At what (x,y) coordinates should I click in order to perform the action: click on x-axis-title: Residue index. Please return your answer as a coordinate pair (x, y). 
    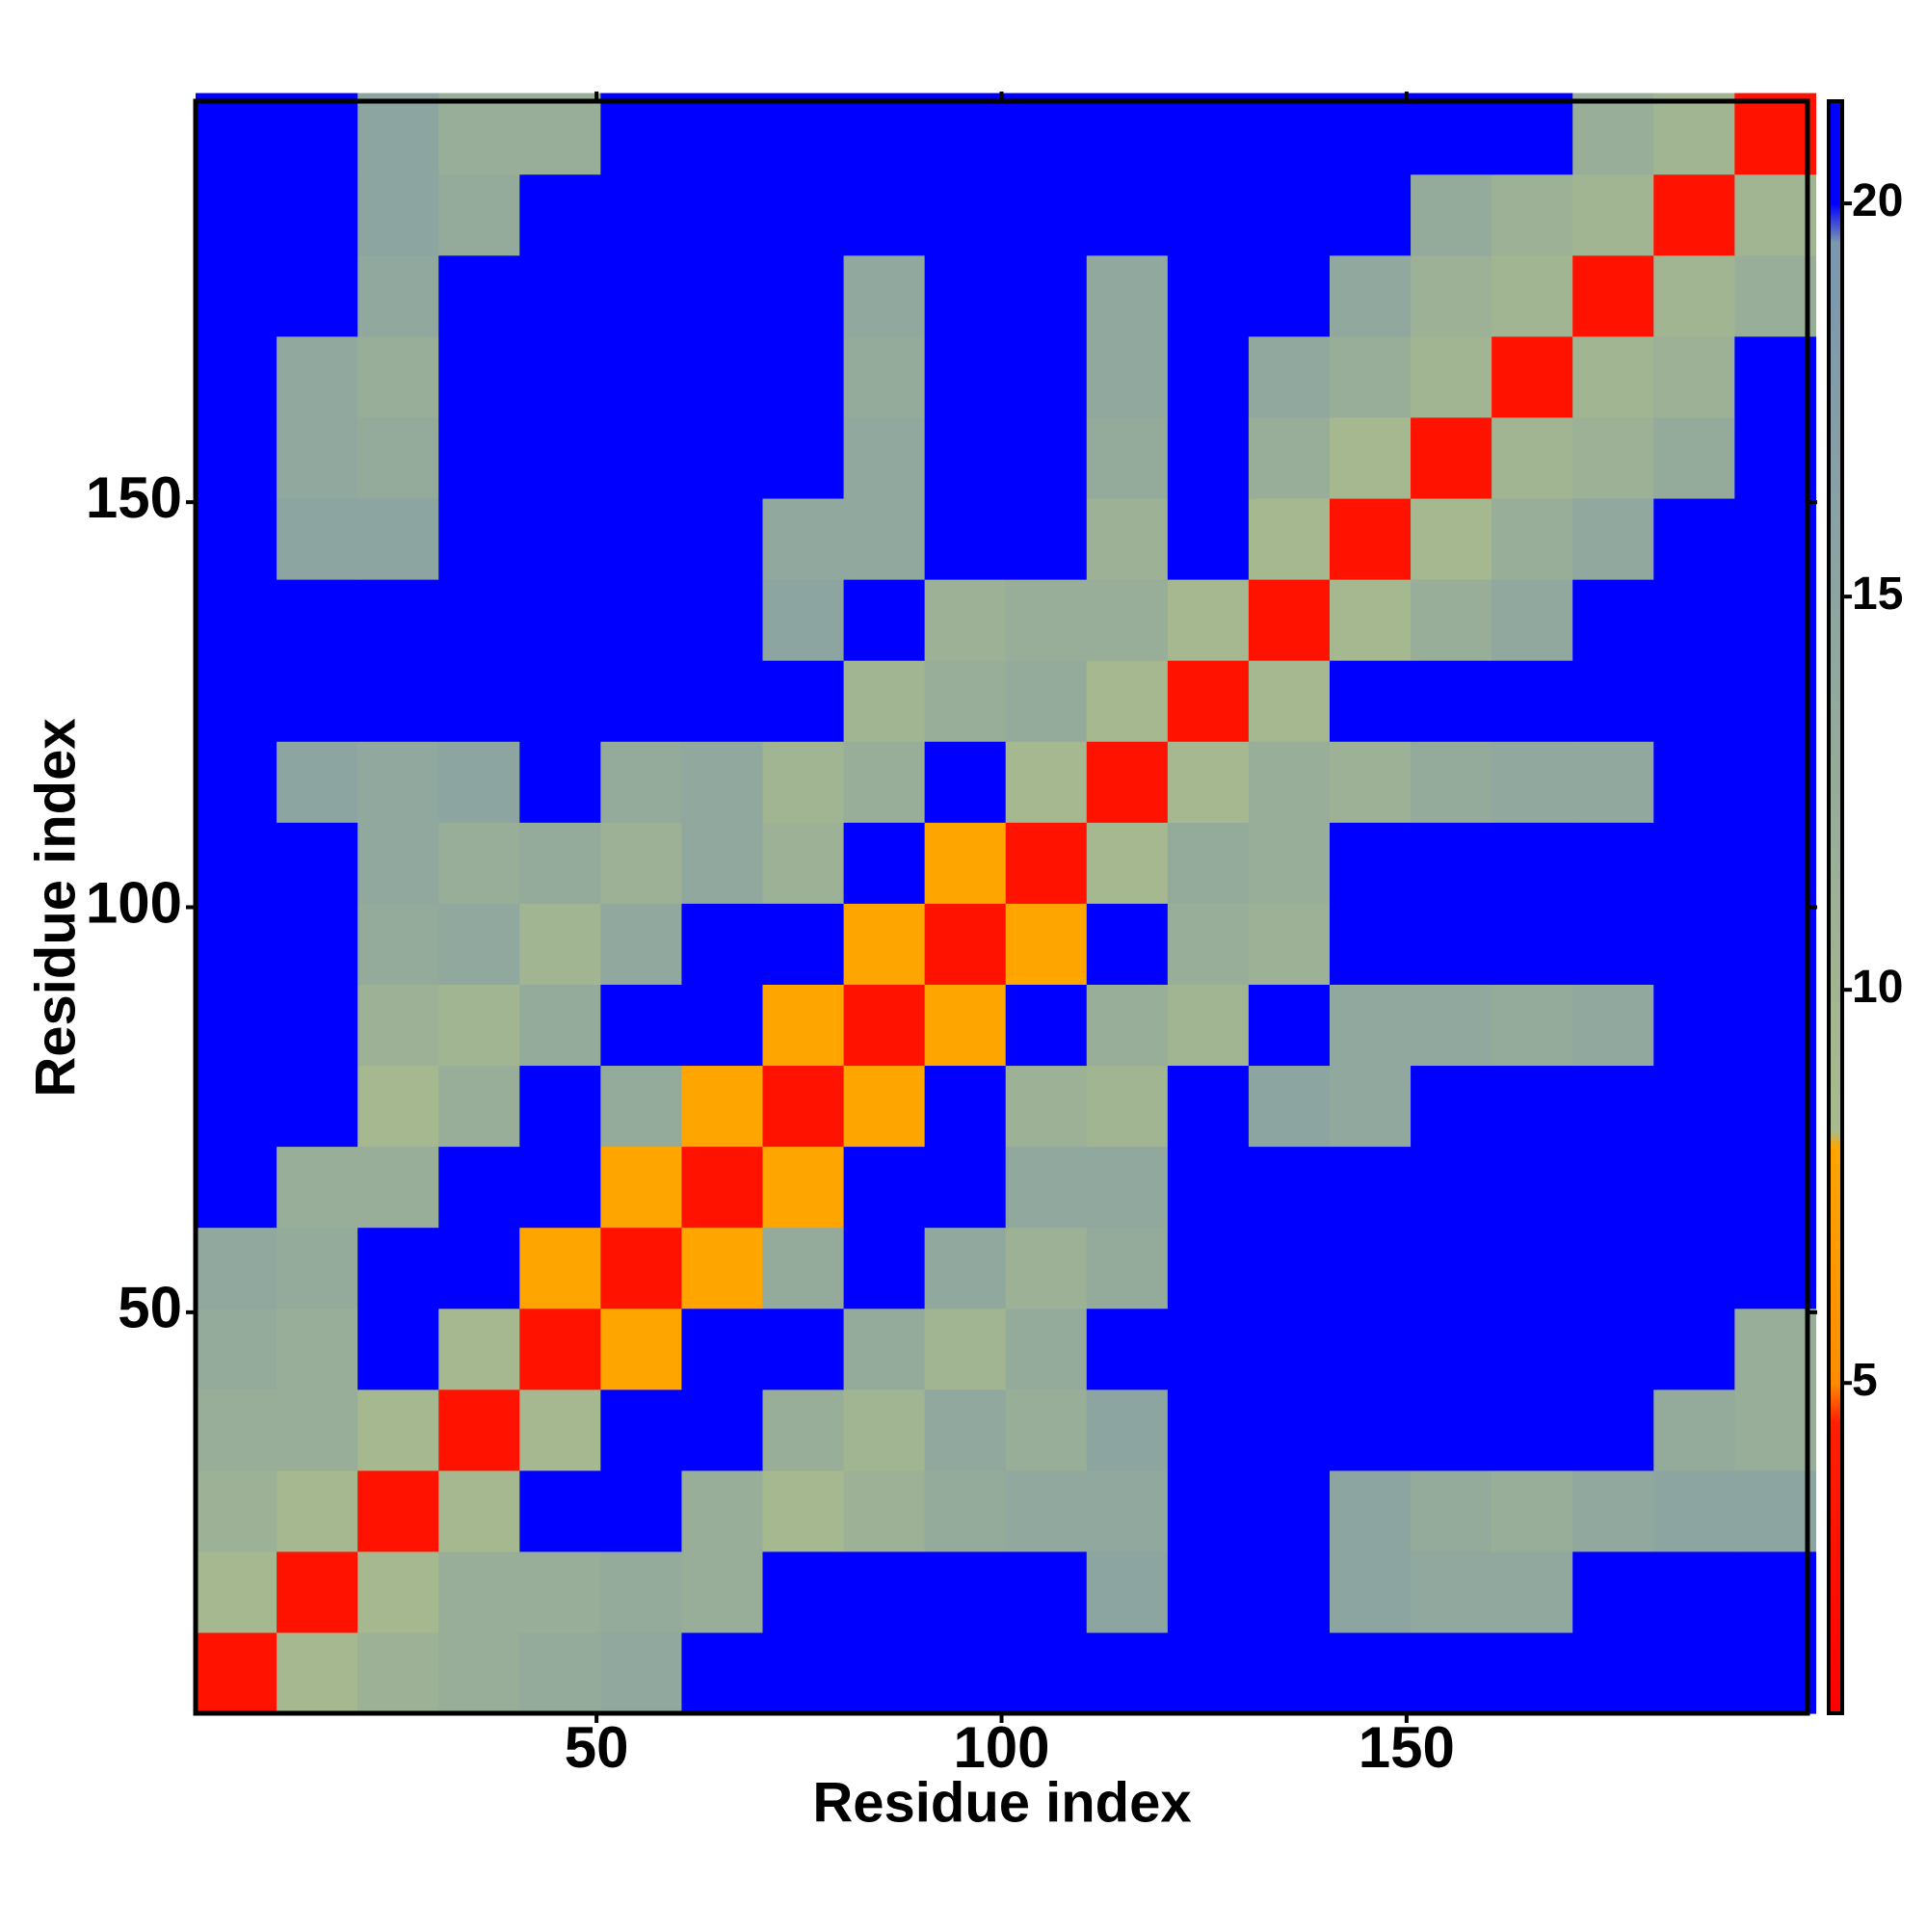
    Looking at the image, I should click on (1001, 1802).